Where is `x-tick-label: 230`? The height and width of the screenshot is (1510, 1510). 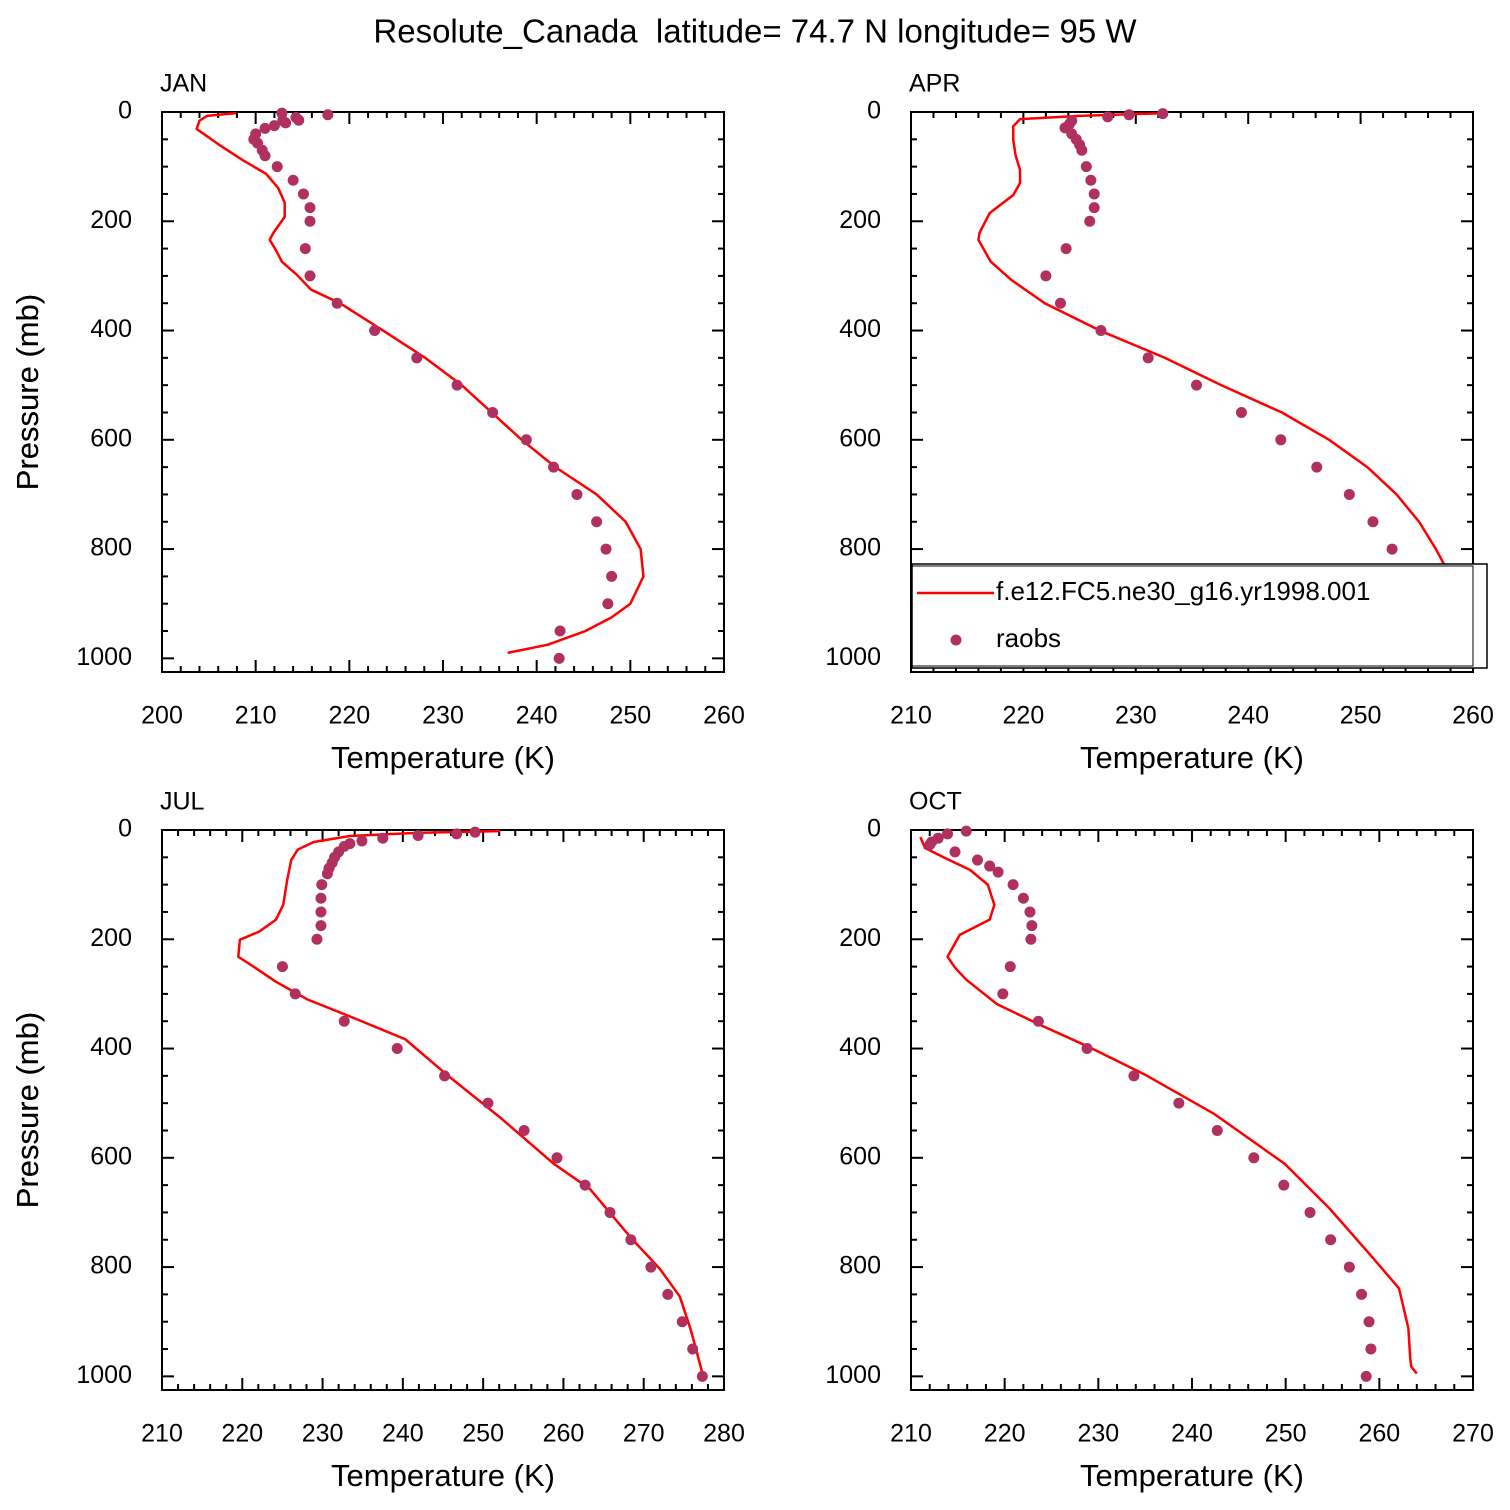
x-tick-label: 230 is located at coordinates (443, 716).